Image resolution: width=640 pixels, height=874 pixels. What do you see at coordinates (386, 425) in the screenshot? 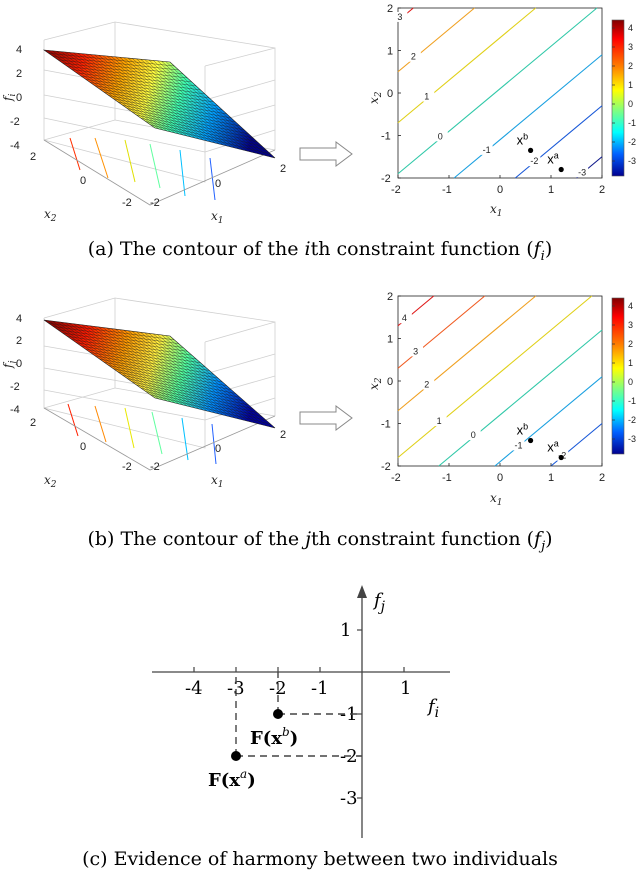
I see `contour-ytick: -1` at bounding box center [386, 425].